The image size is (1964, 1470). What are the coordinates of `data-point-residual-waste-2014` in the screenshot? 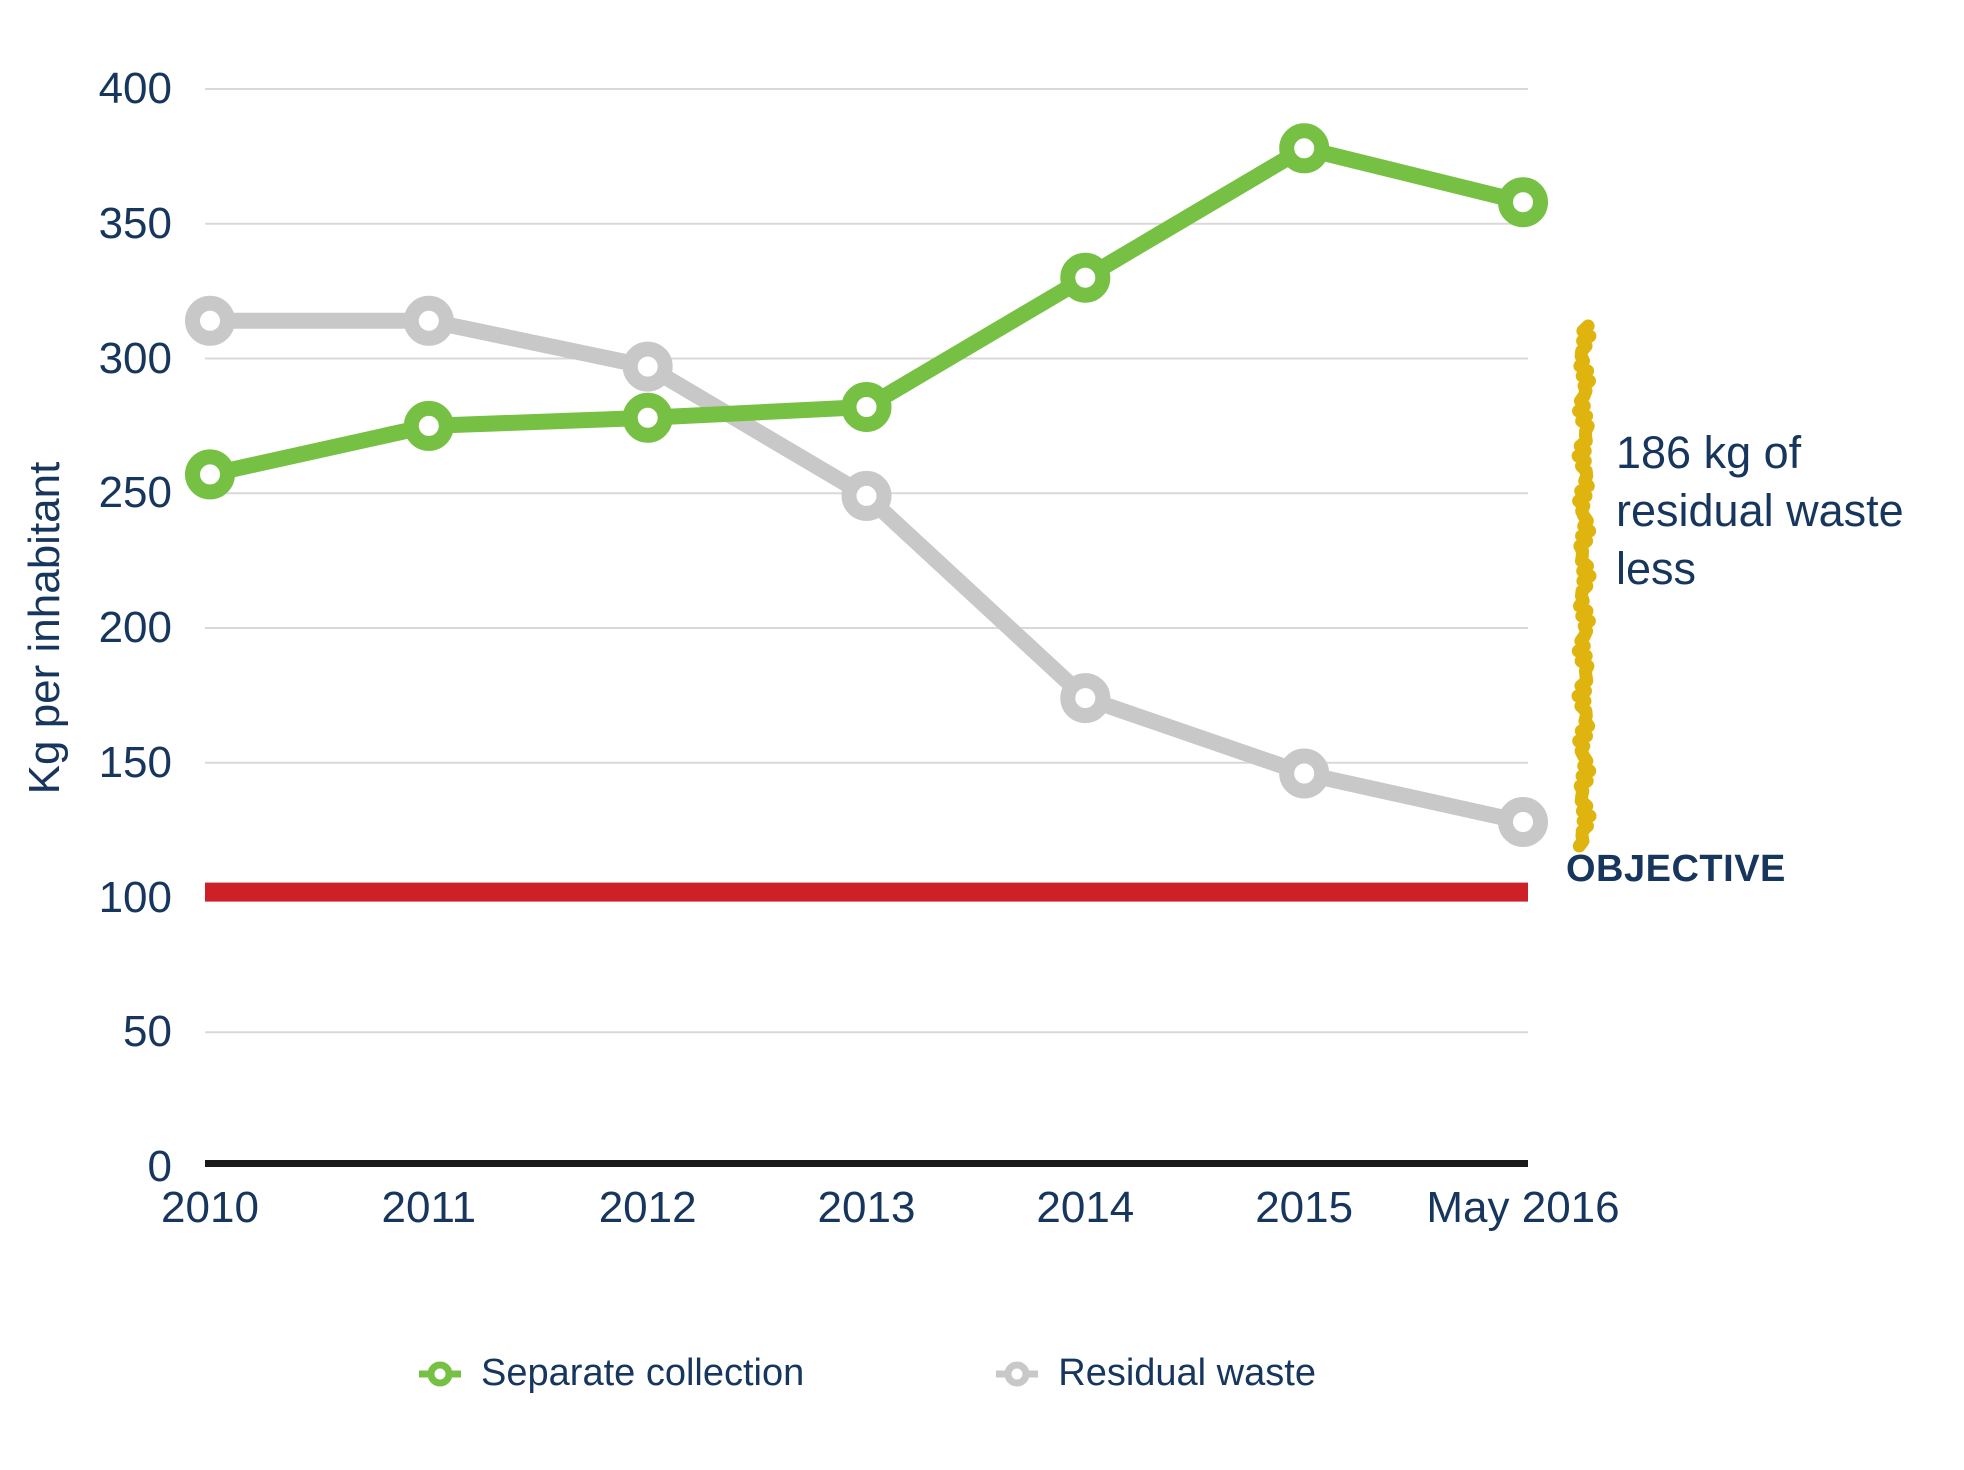 It's located at (1085, 698).